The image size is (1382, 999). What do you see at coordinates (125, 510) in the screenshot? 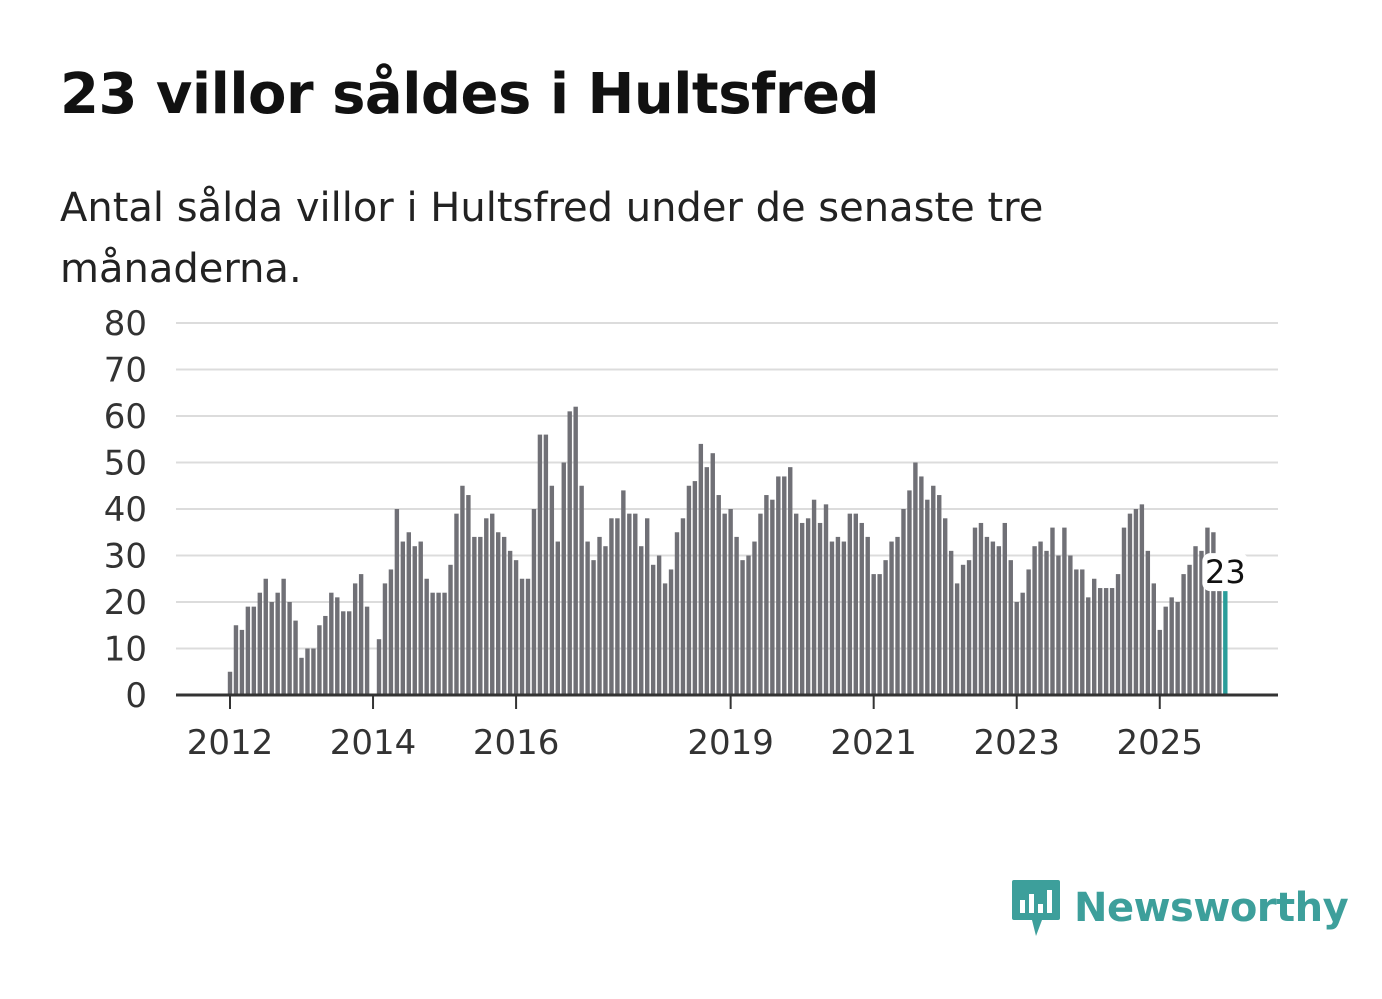
I see `y-tick-label: 40` at bounding box center [125, 510].